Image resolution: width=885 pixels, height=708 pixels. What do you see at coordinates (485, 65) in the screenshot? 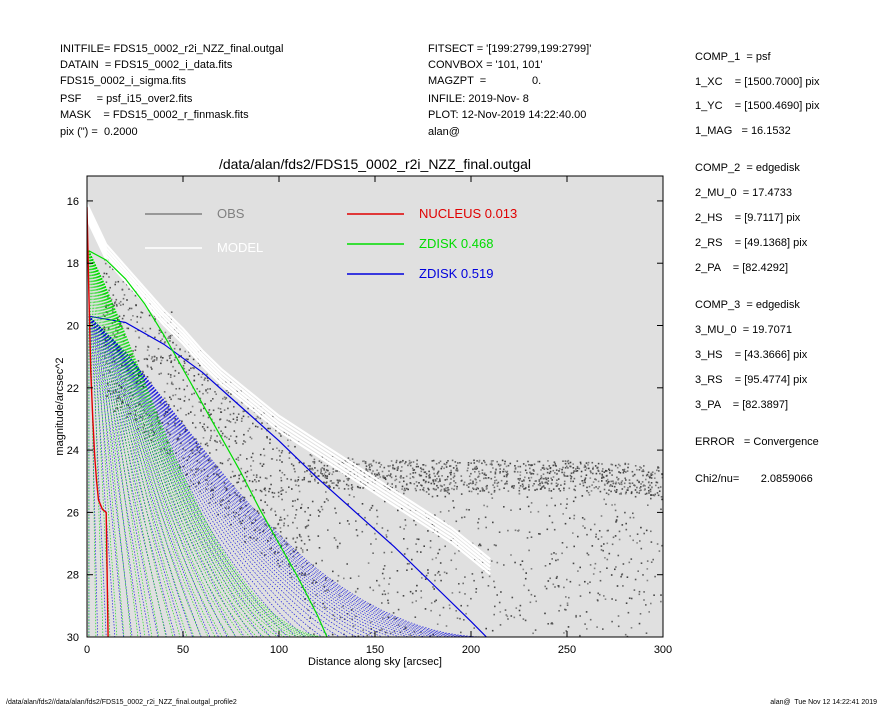
I see `header-convbox: CONVBOX = '101, 101'` at bounding box center [485, 65].